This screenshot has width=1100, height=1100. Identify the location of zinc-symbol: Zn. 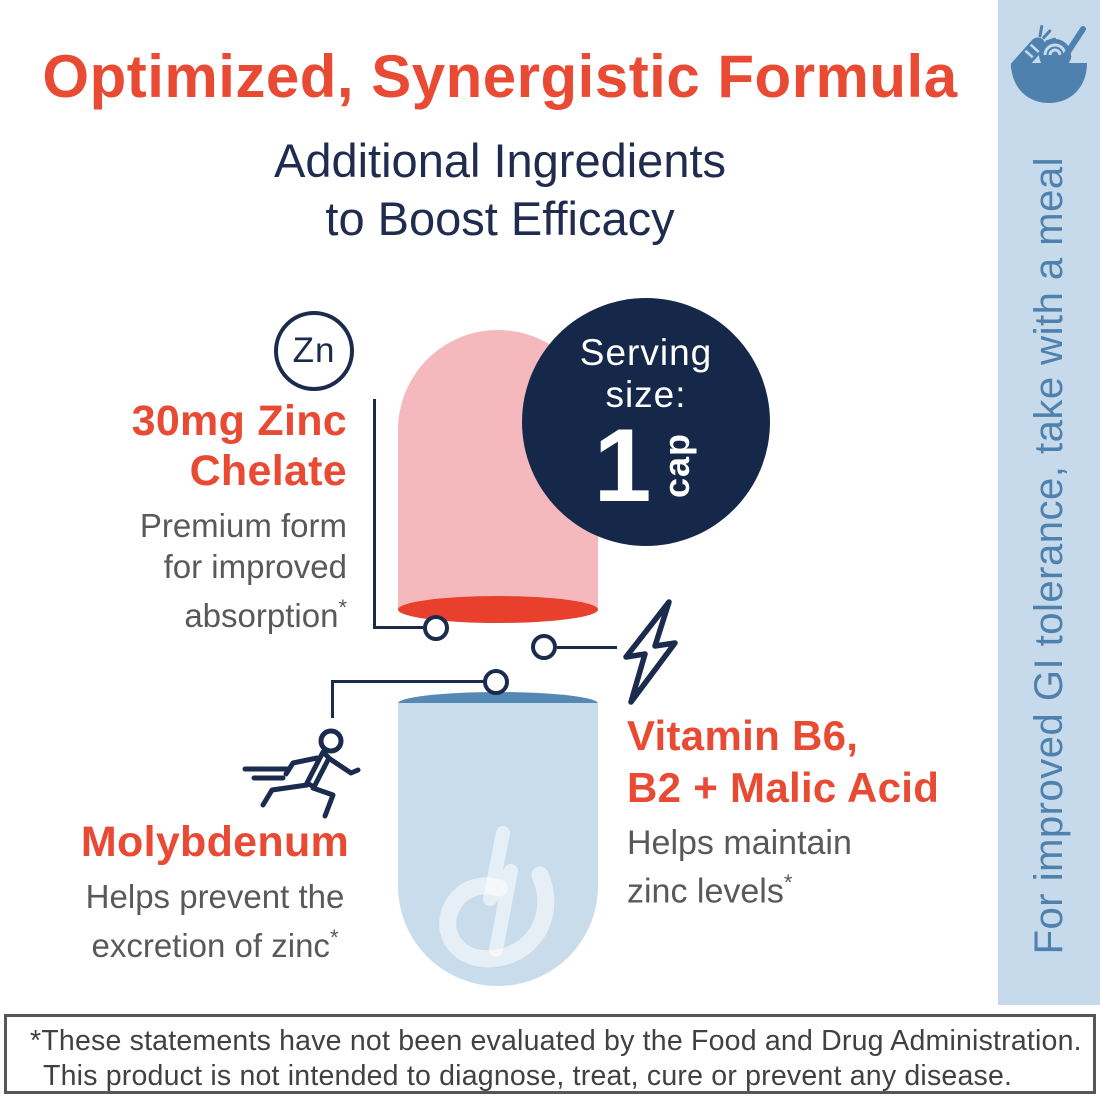
(314, 350).